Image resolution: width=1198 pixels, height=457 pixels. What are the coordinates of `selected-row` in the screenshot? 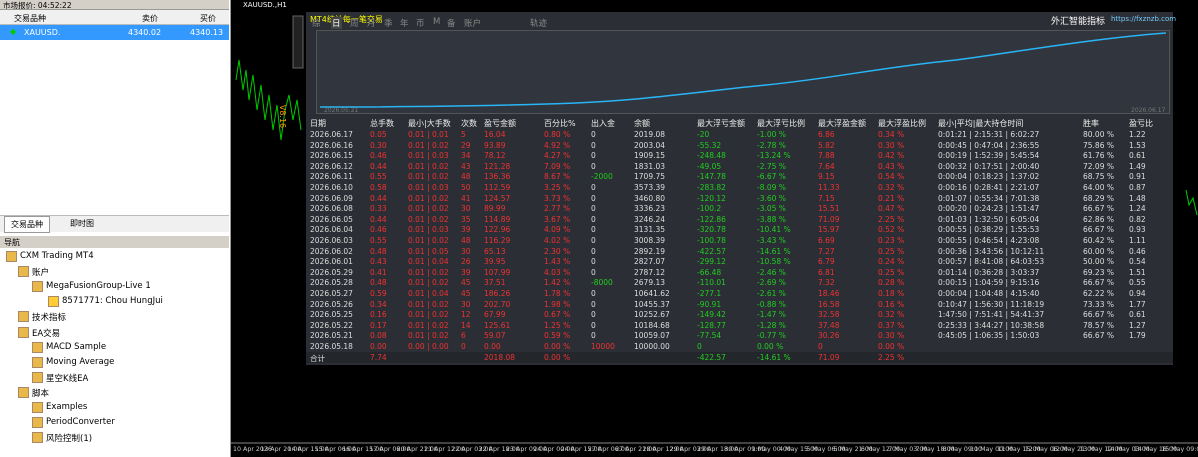 It's located at (114, 32).